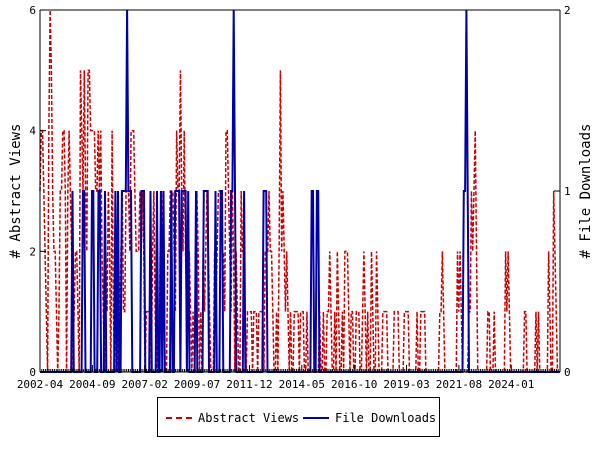 The width and height of the screenshot is (600, 450). What do you see at coordinates (92, 384) in the screenshot?
I see `x-tick-label: 2004-09` at bounding box center [92, 384].